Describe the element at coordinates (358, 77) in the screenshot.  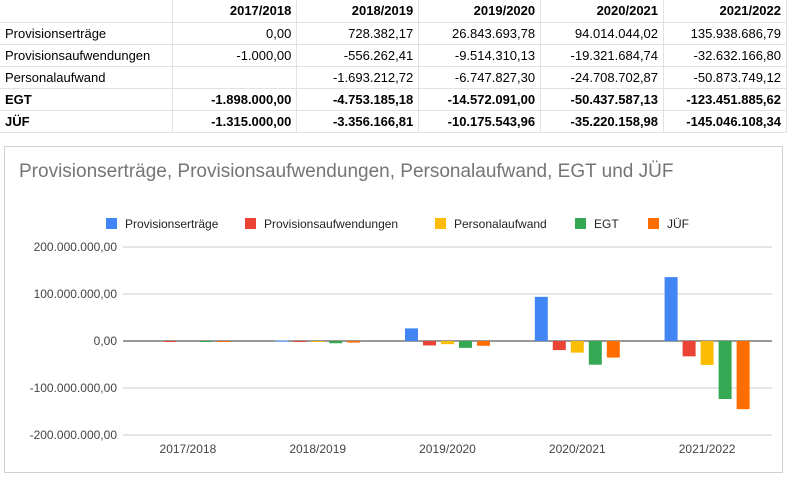
I see `table-cell: -1.693.212,72` at that location.